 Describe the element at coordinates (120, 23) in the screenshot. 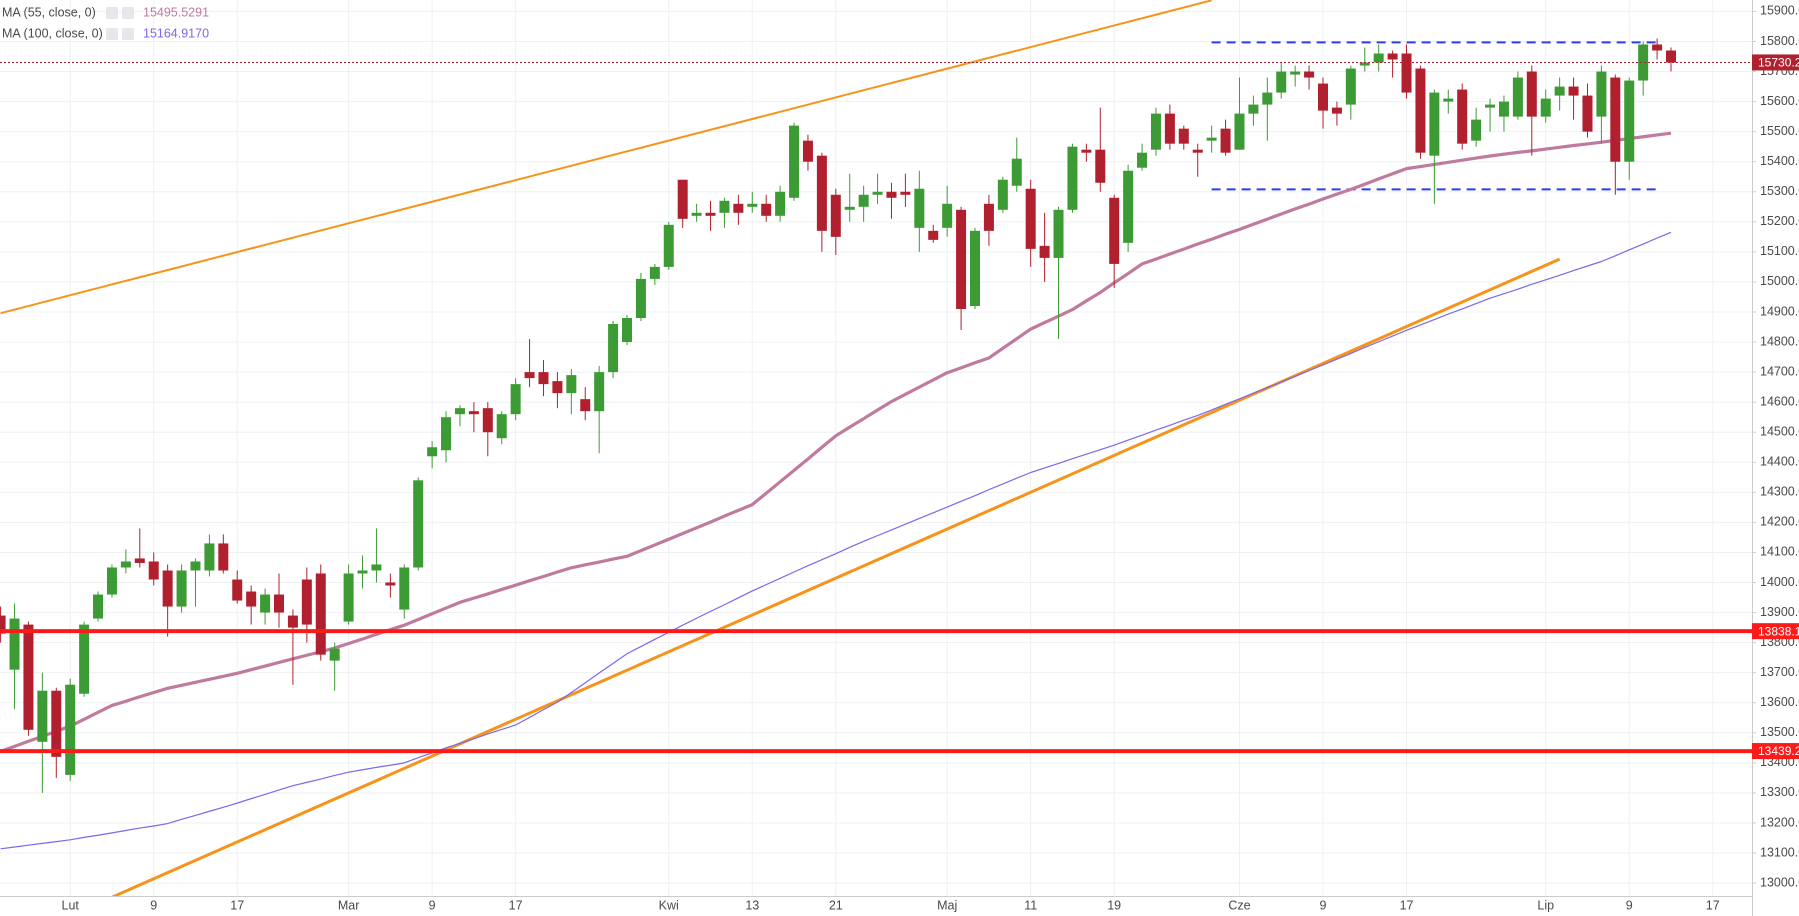

I see `legend-icons` at that location.